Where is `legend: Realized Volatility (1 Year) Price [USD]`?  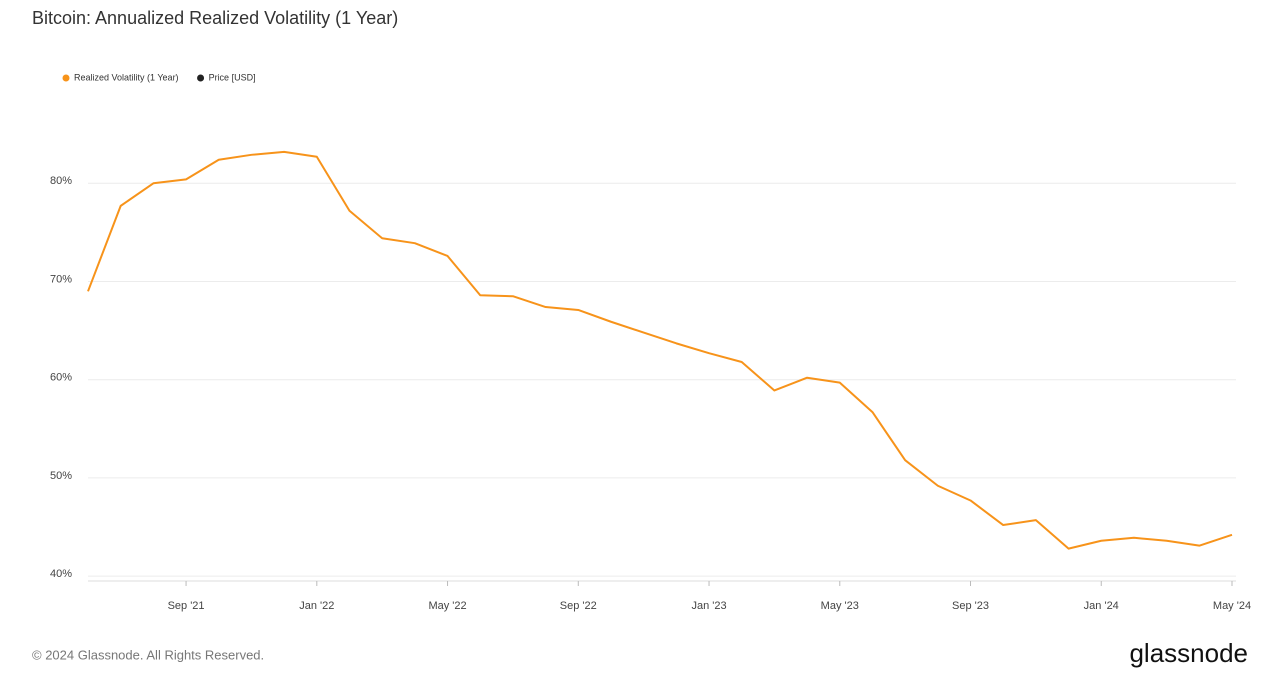
legend: Realized Volatility (1 Year) Price [USD] is located at coordinates (159, 77).